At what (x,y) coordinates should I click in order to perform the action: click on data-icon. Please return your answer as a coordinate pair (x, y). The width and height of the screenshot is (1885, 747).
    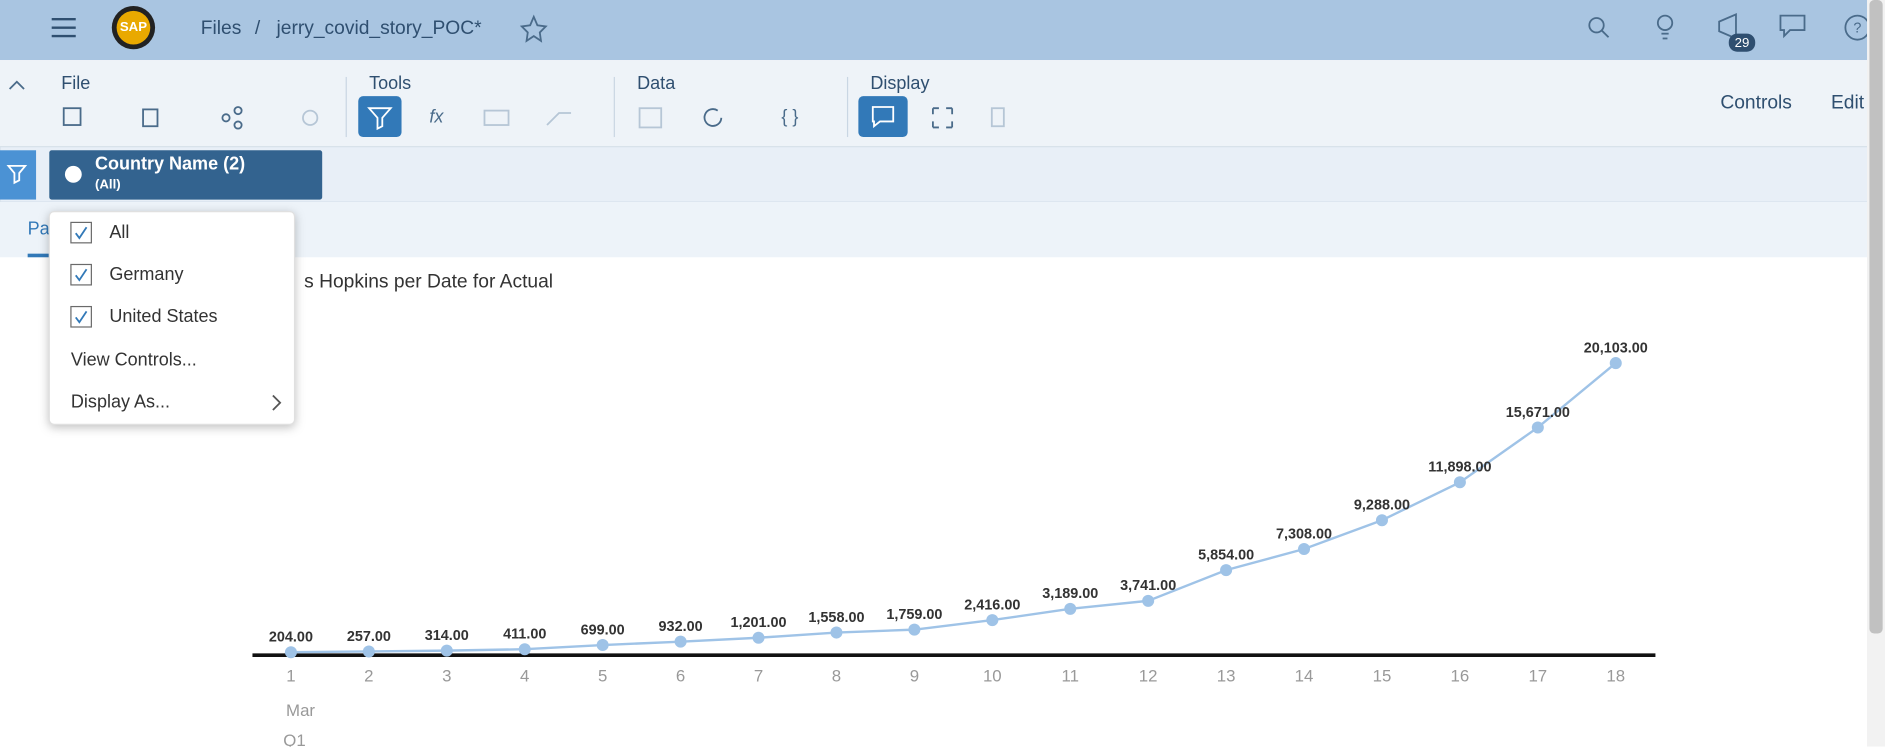
    Looking at the image, I should click on (650, 118).